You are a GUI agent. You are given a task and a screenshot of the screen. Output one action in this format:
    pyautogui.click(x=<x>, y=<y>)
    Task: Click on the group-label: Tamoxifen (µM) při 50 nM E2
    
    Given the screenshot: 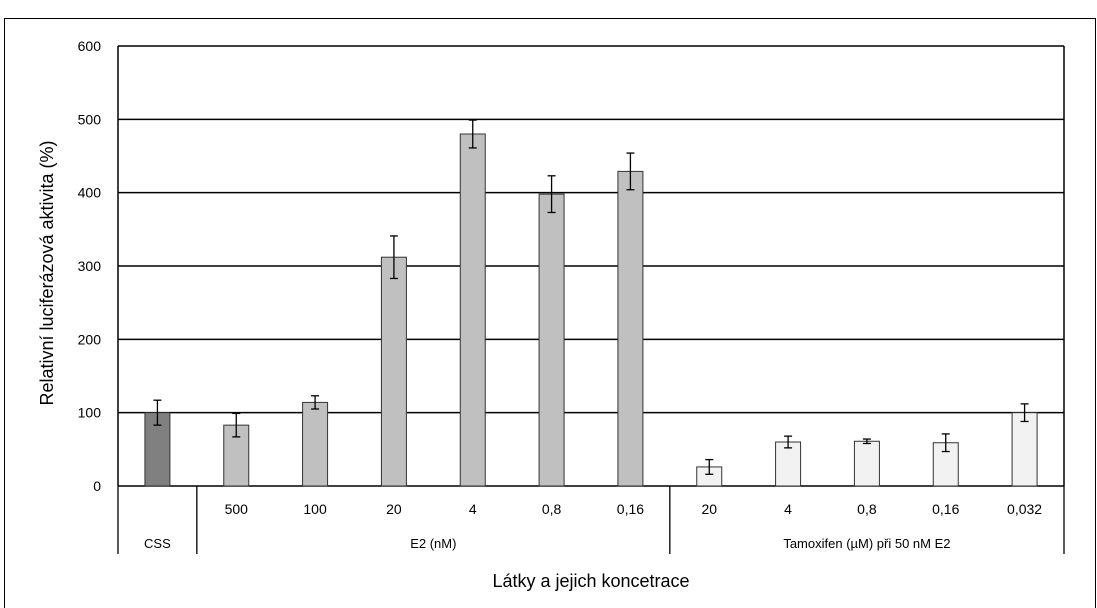 What is the action you would take?
    pyautogui.click(x=866, y=543)
    